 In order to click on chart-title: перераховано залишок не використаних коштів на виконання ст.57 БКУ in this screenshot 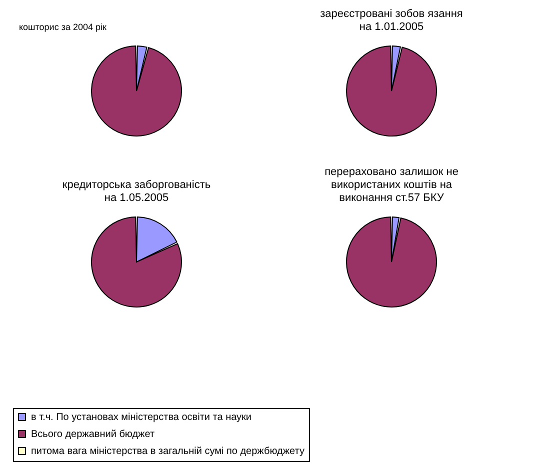, I will do `click(391, 185)`.